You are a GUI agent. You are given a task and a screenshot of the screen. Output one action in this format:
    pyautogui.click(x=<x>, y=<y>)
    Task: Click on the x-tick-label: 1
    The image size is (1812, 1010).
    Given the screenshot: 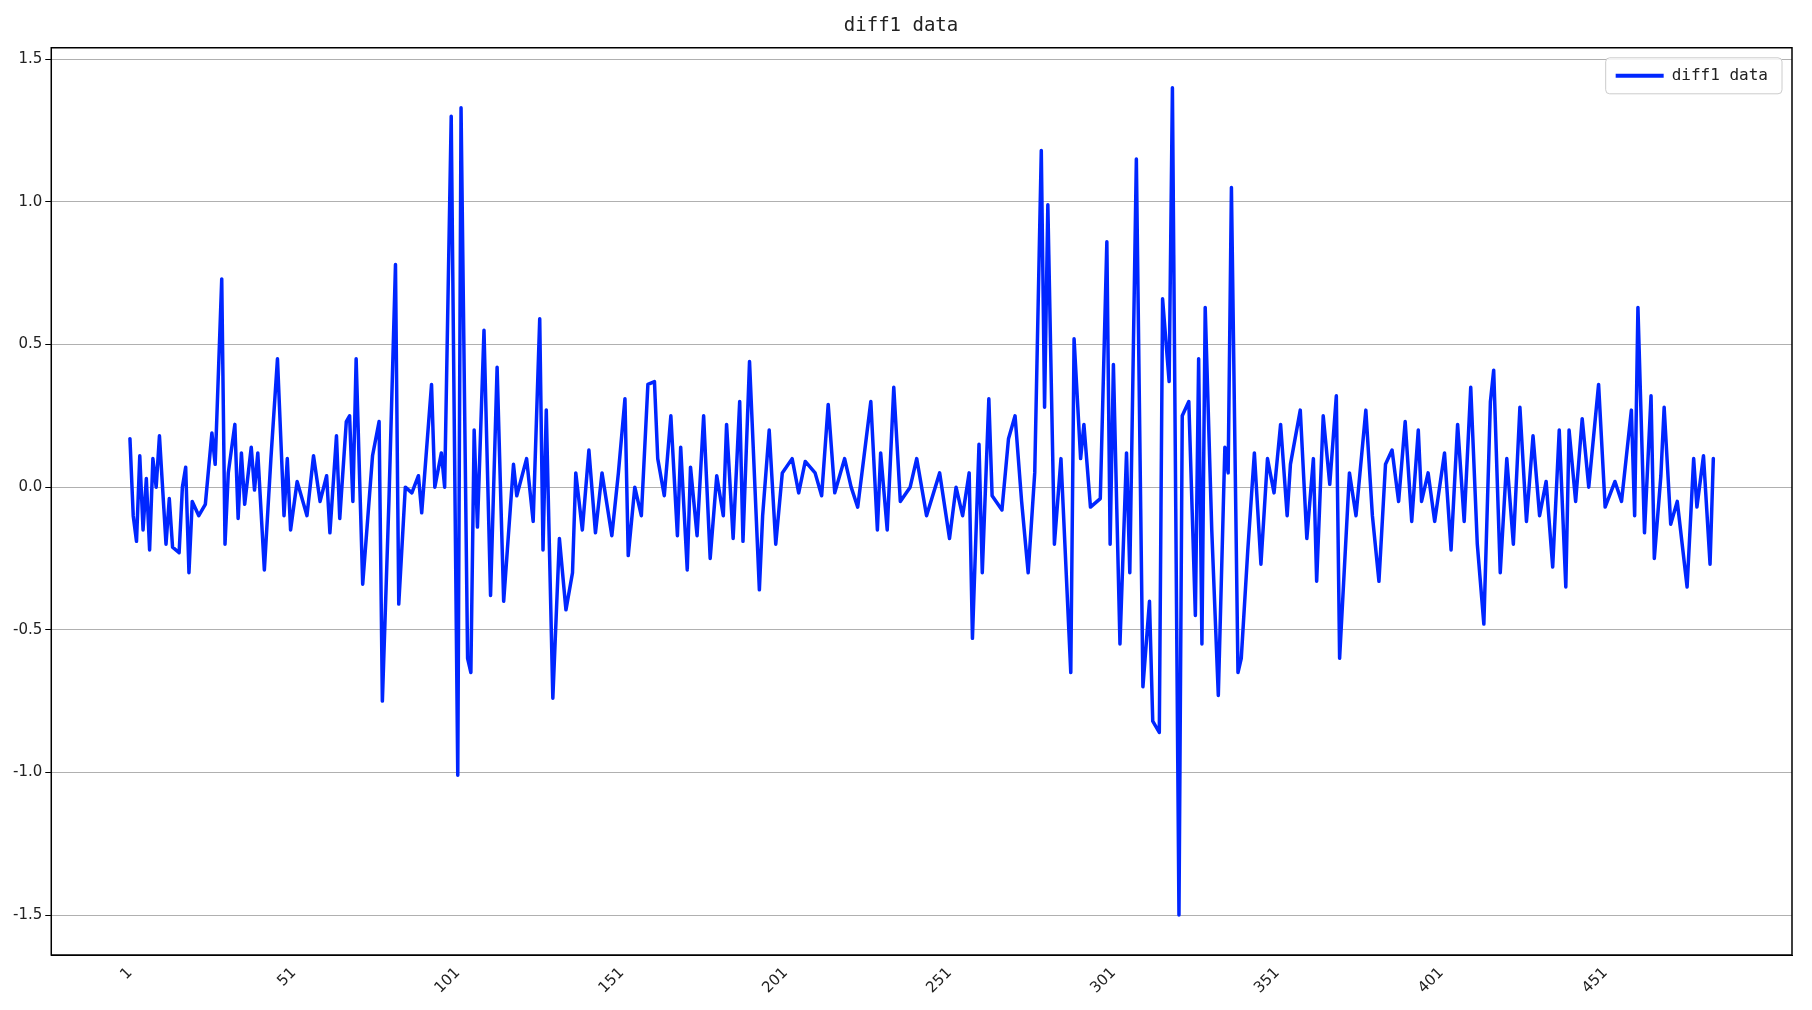 What is the action you would take?
    pyautogui.click(x=126, y=973)
    